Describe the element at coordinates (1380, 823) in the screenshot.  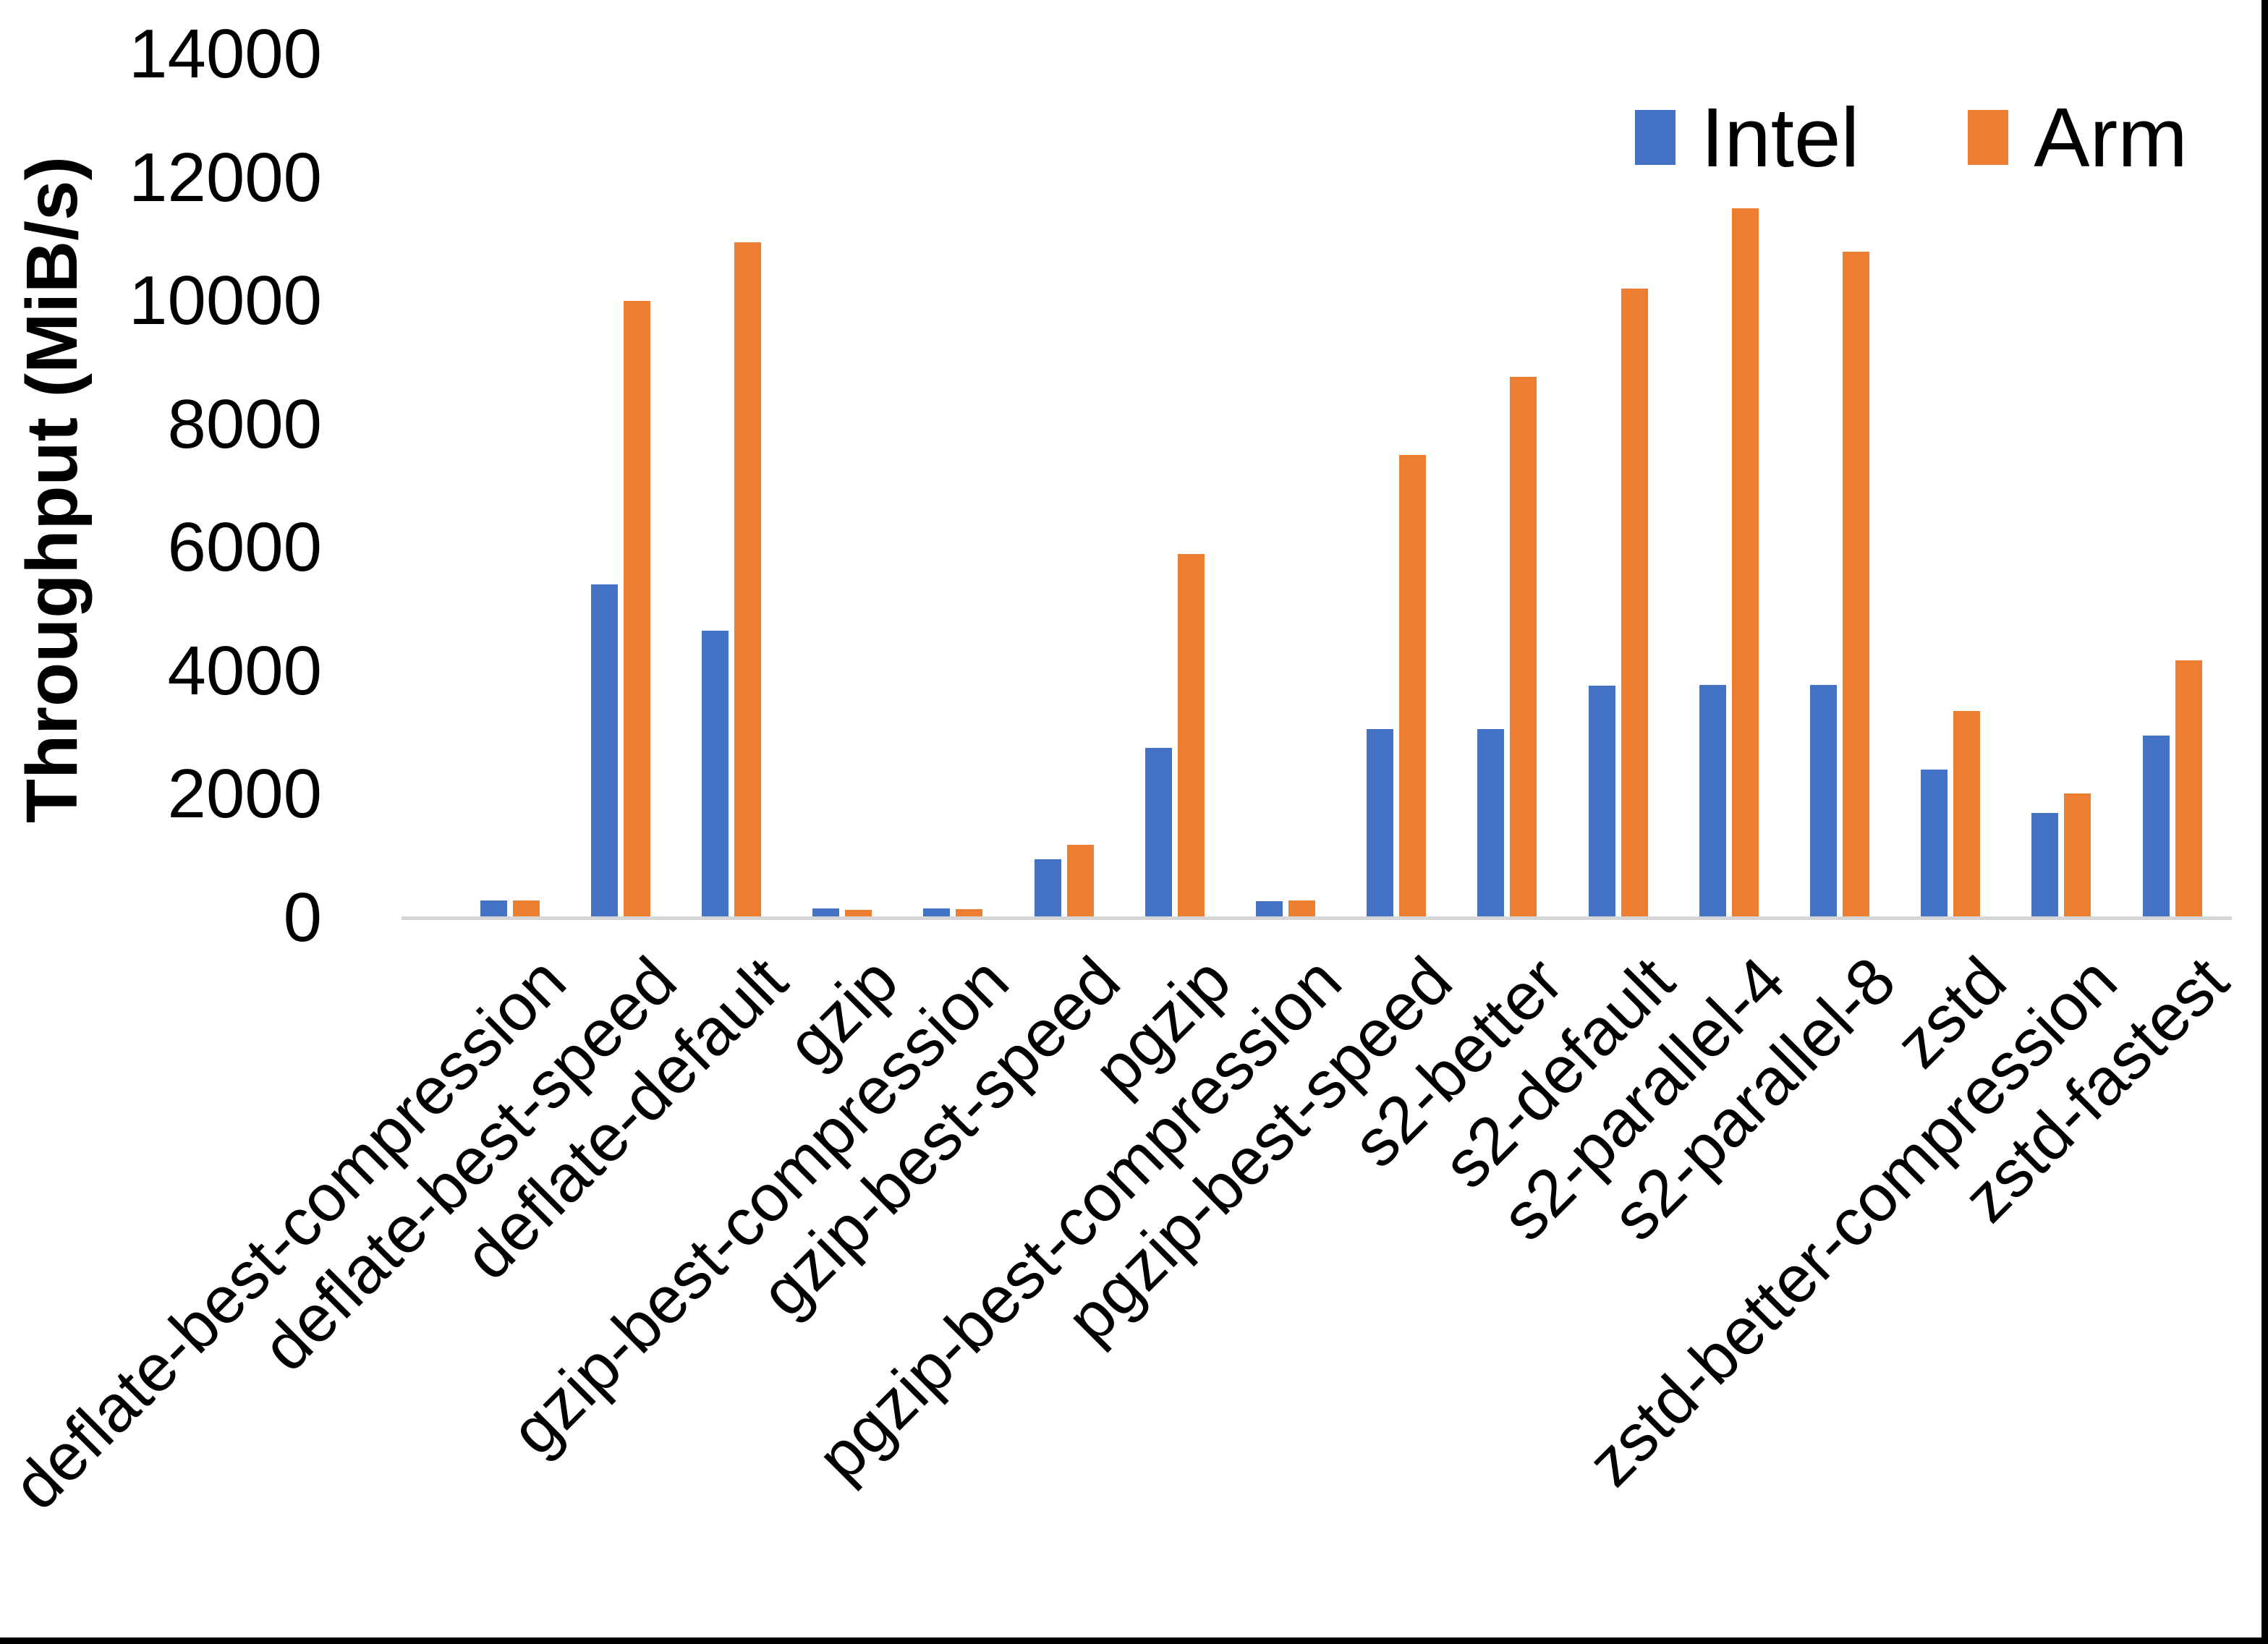
I see `bar-intel-pgzip-best-speed` at that location.